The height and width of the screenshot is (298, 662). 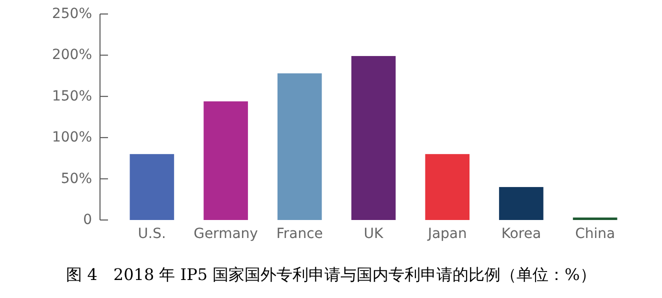 What do you see at coordinates (331, 274) in the screenshot?
I see `text: 图 4 2018 年 IP5 国家国外专利申请与国内专利申请的比例（单位：%）` at bounding box center [331, 274].